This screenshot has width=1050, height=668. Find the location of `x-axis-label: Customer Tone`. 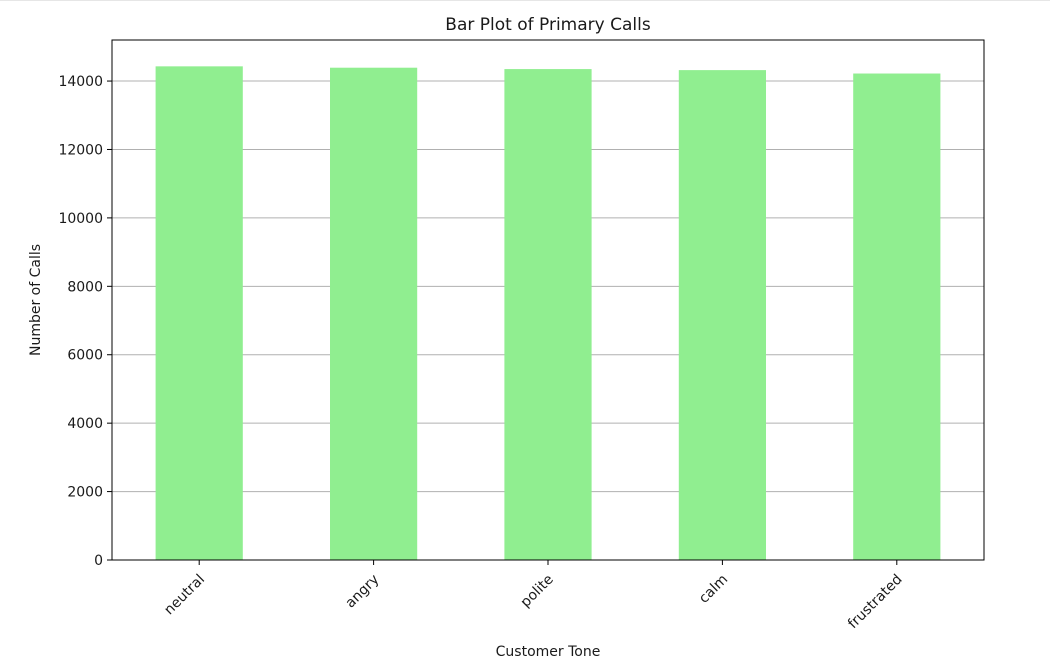

x-axis-label: Customer Tone is located at coordinates (548, 652).